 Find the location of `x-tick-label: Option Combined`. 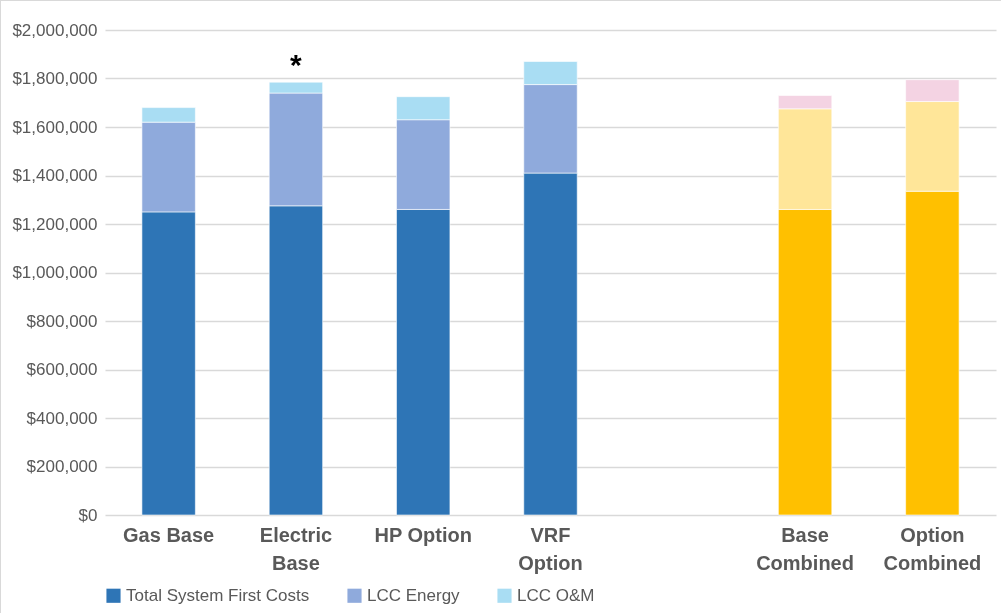

x-tick-label: Option Combined is located at coordinates (932, 548).